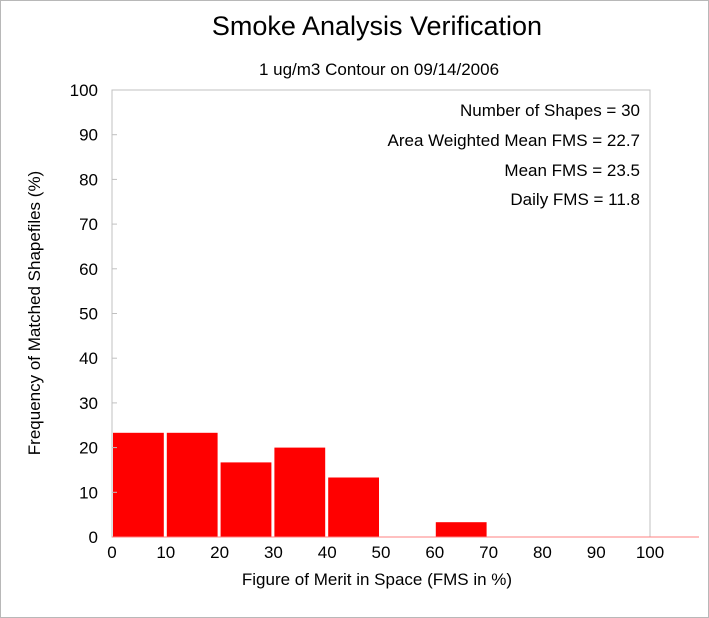 The image size is (709, 618). Describe the element at coordinates (550, 110) in the screenshot. I see `stat-number-of-shapes: Number of Shapes = 30` at that location.